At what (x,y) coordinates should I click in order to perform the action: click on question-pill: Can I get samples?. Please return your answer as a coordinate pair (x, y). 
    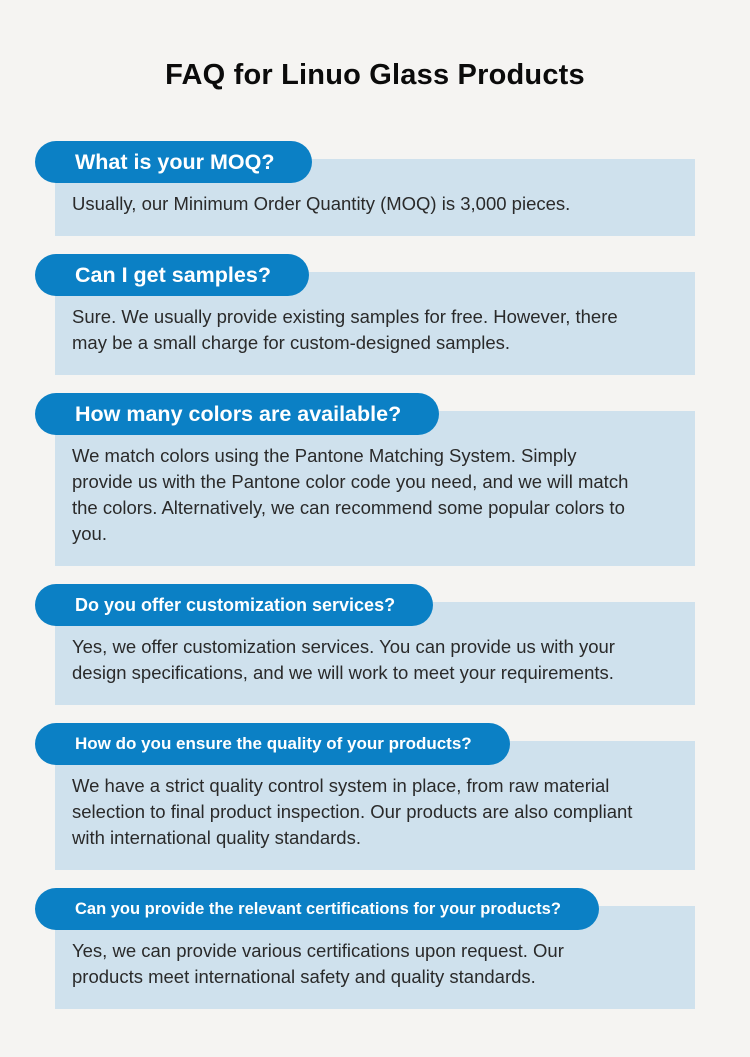
    Looking at the image, I should click on (172, 275).